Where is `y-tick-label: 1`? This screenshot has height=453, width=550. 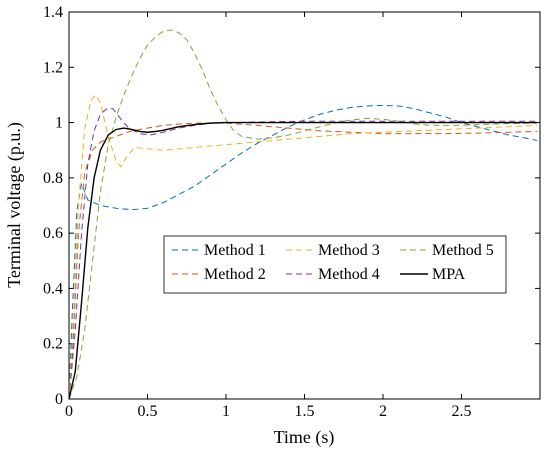
y-tick-label: 1 is located at coordinates (59, 123).